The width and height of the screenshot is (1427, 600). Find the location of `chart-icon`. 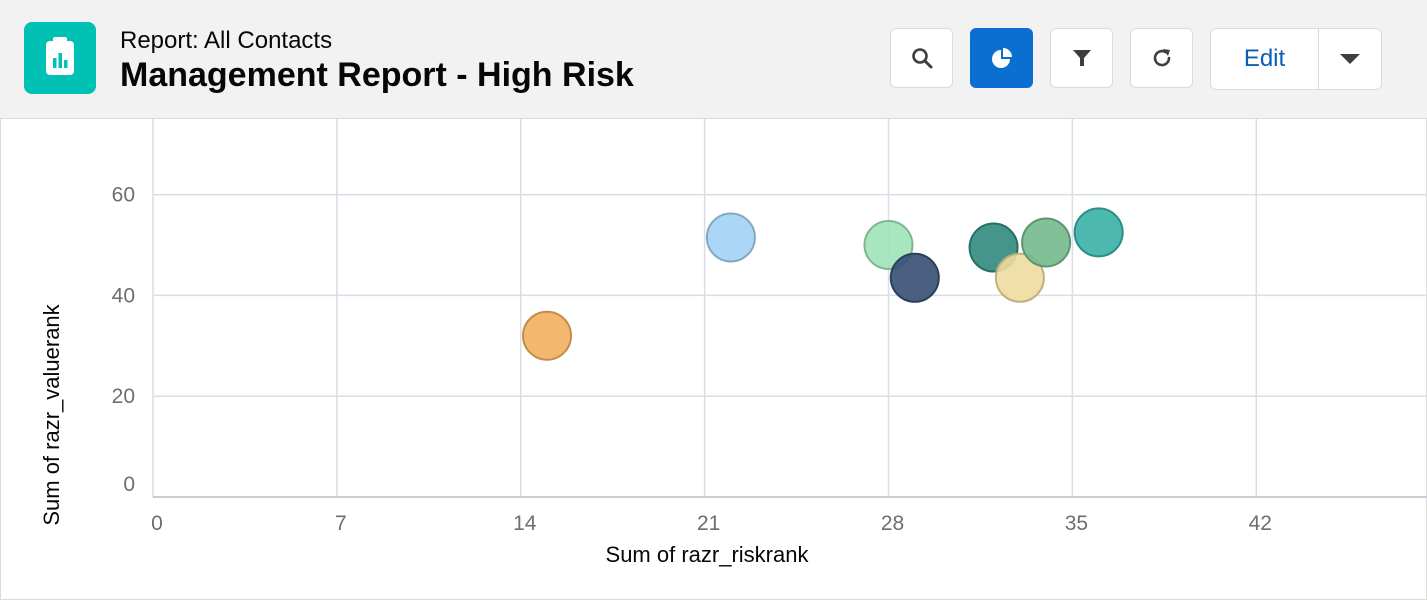

chart-icon is located at coordinates (1001, 58).